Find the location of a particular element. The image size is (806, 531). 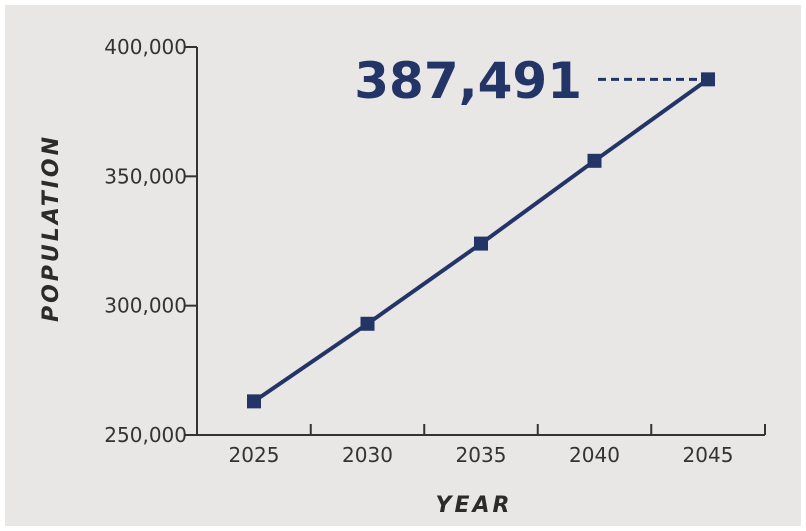

x-tick-label-0: 2025 is located at coordinates (254, 455).